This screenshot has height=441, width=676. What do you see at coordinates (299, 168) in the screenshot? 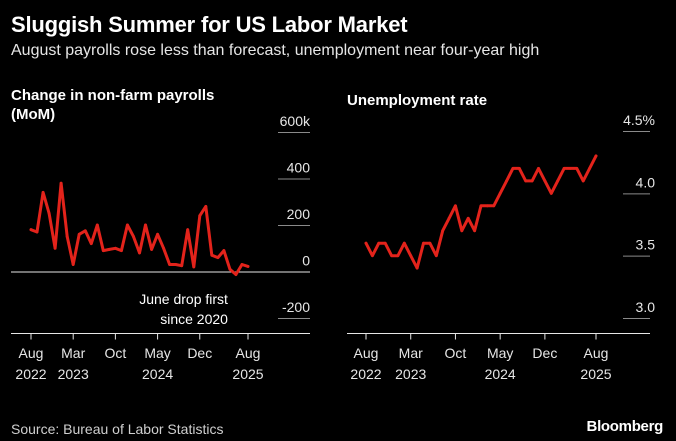
I see `payrolls-y-tick-label: 400` at bounding box center [299, 168].